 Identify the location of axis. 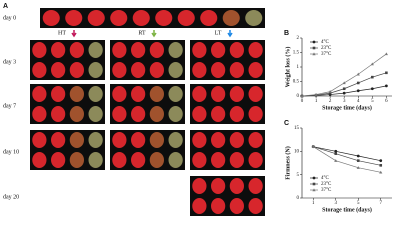
(346, 163).